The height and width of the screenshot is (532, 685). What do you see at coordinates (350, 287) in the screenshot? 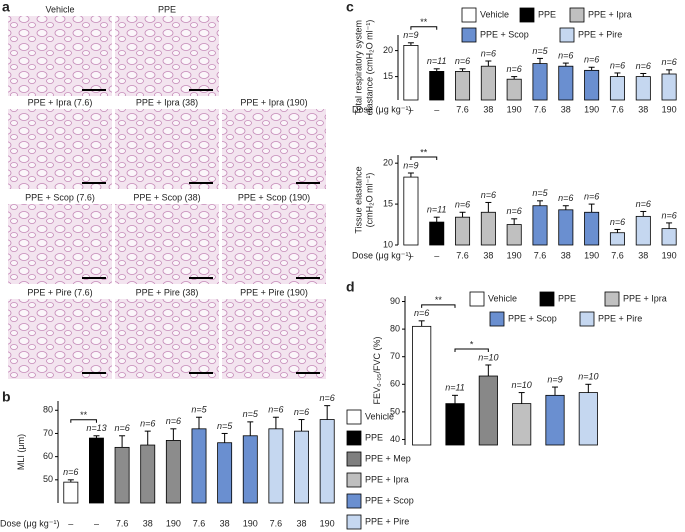
I see `panel-label: d` at bounding box center [350, 287].